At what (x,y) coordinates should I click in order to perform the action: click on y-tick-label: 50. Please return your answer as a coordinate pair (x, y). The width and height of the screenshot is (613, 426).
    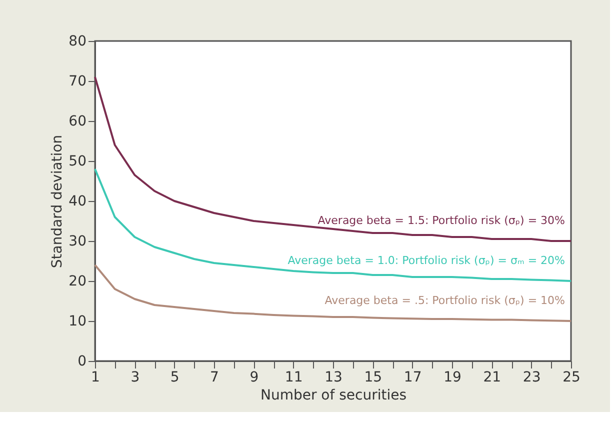
    Looking at the image, I should click on (77, 162).